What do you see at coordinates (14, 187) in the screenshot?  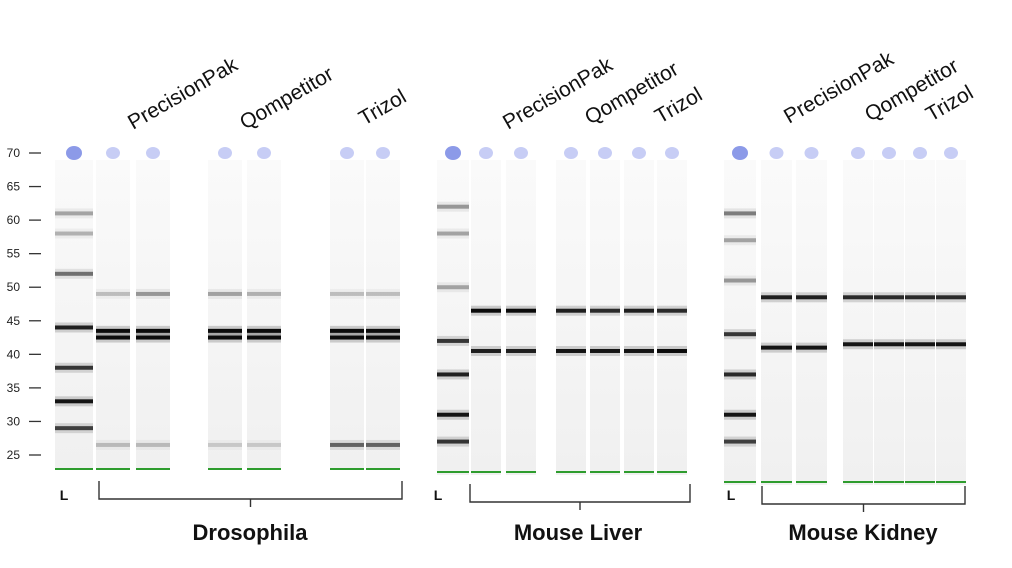 I see `axis-tick-label: 65` at bounding box center [14, 187].